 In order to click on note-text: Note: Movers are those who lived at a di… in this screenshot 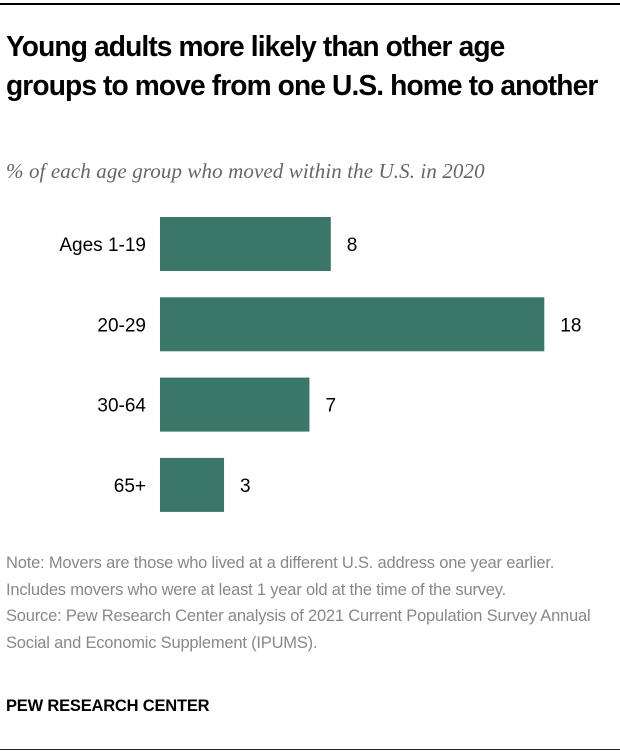, I will do `click(280, 576)`.